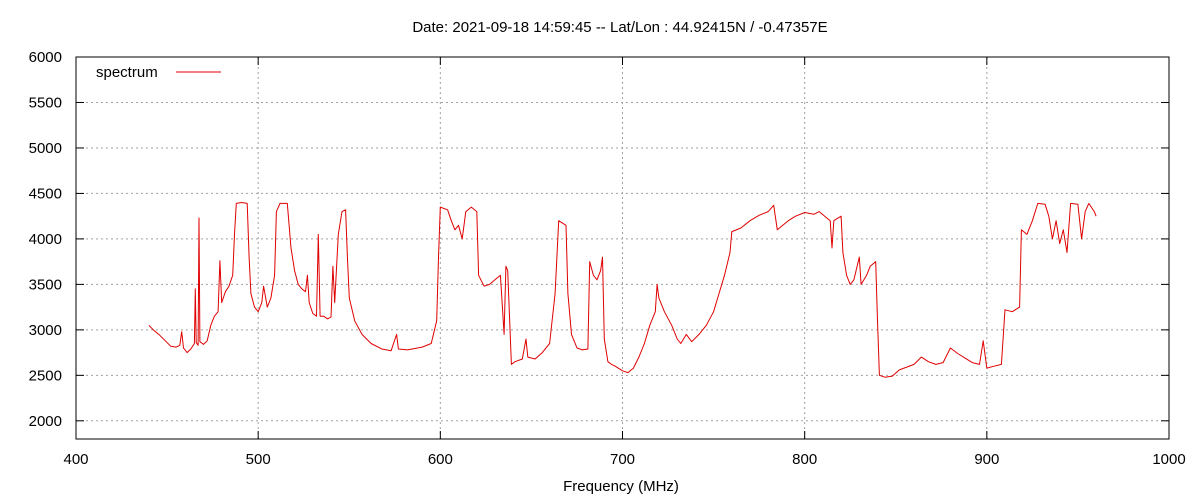 This screenshot has width=1200, height=500. What do you see at coordinates (45, 57) in the screenshot?
I see `y-tick-label: 6000` at bounding box center [45, 57].